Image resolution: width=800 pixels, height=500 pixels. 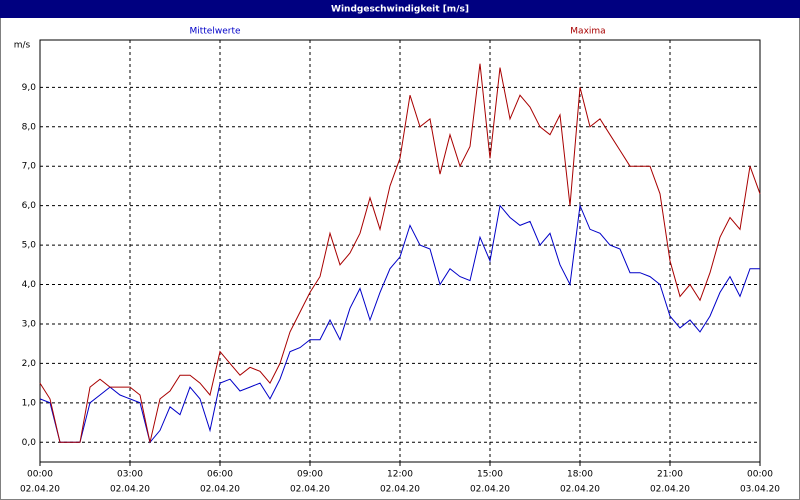 I want to click on x-tick-date: 03.04.20, so click(x=760, y=490).